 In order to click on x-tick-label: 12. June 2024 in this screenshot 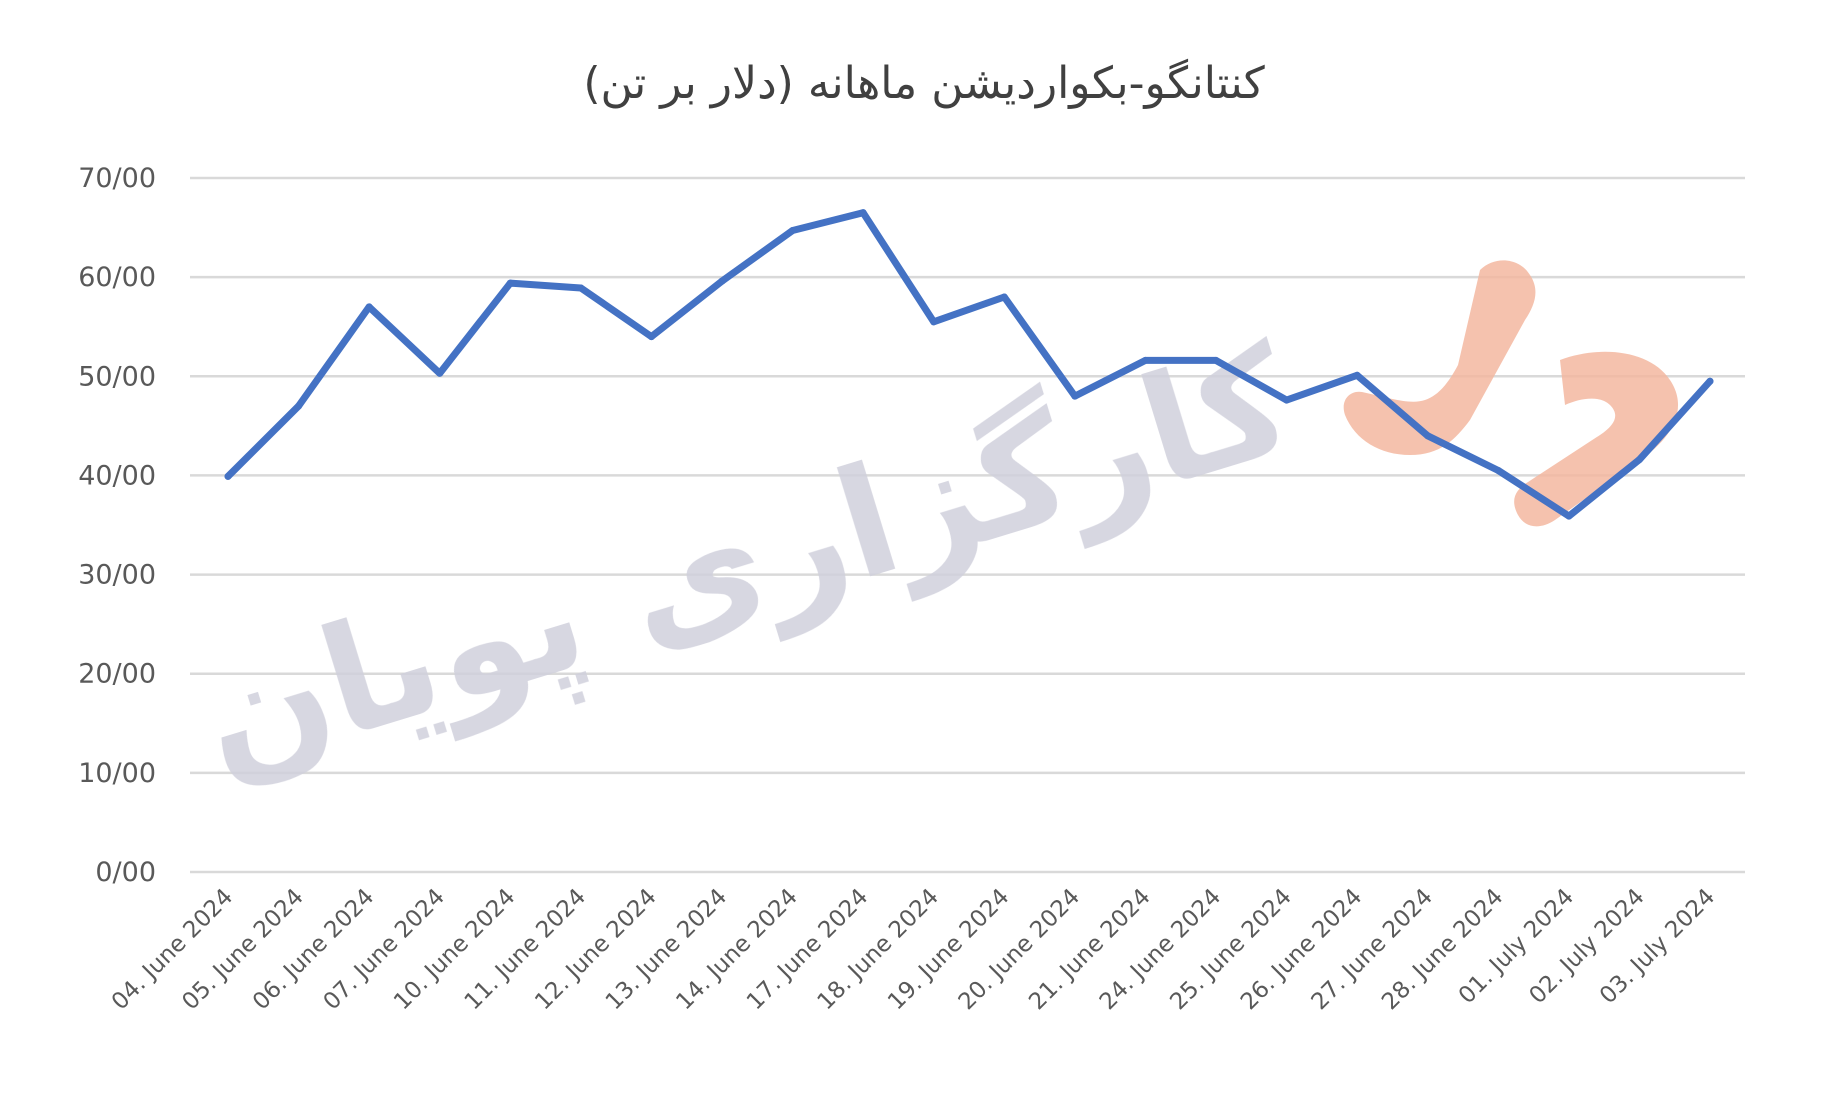, I will do `click(595, 949)`.